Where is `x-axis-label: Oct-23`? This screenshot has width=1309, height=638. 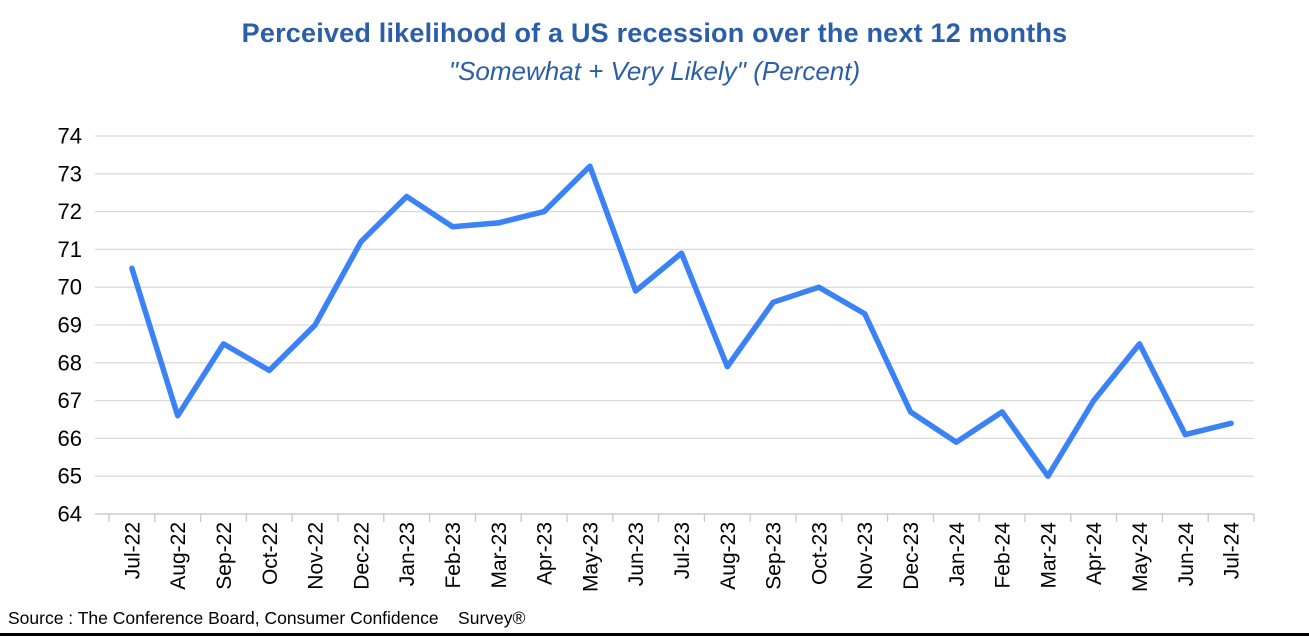 x-axis-label: Oct-23 is located at coordinates (819, 553).